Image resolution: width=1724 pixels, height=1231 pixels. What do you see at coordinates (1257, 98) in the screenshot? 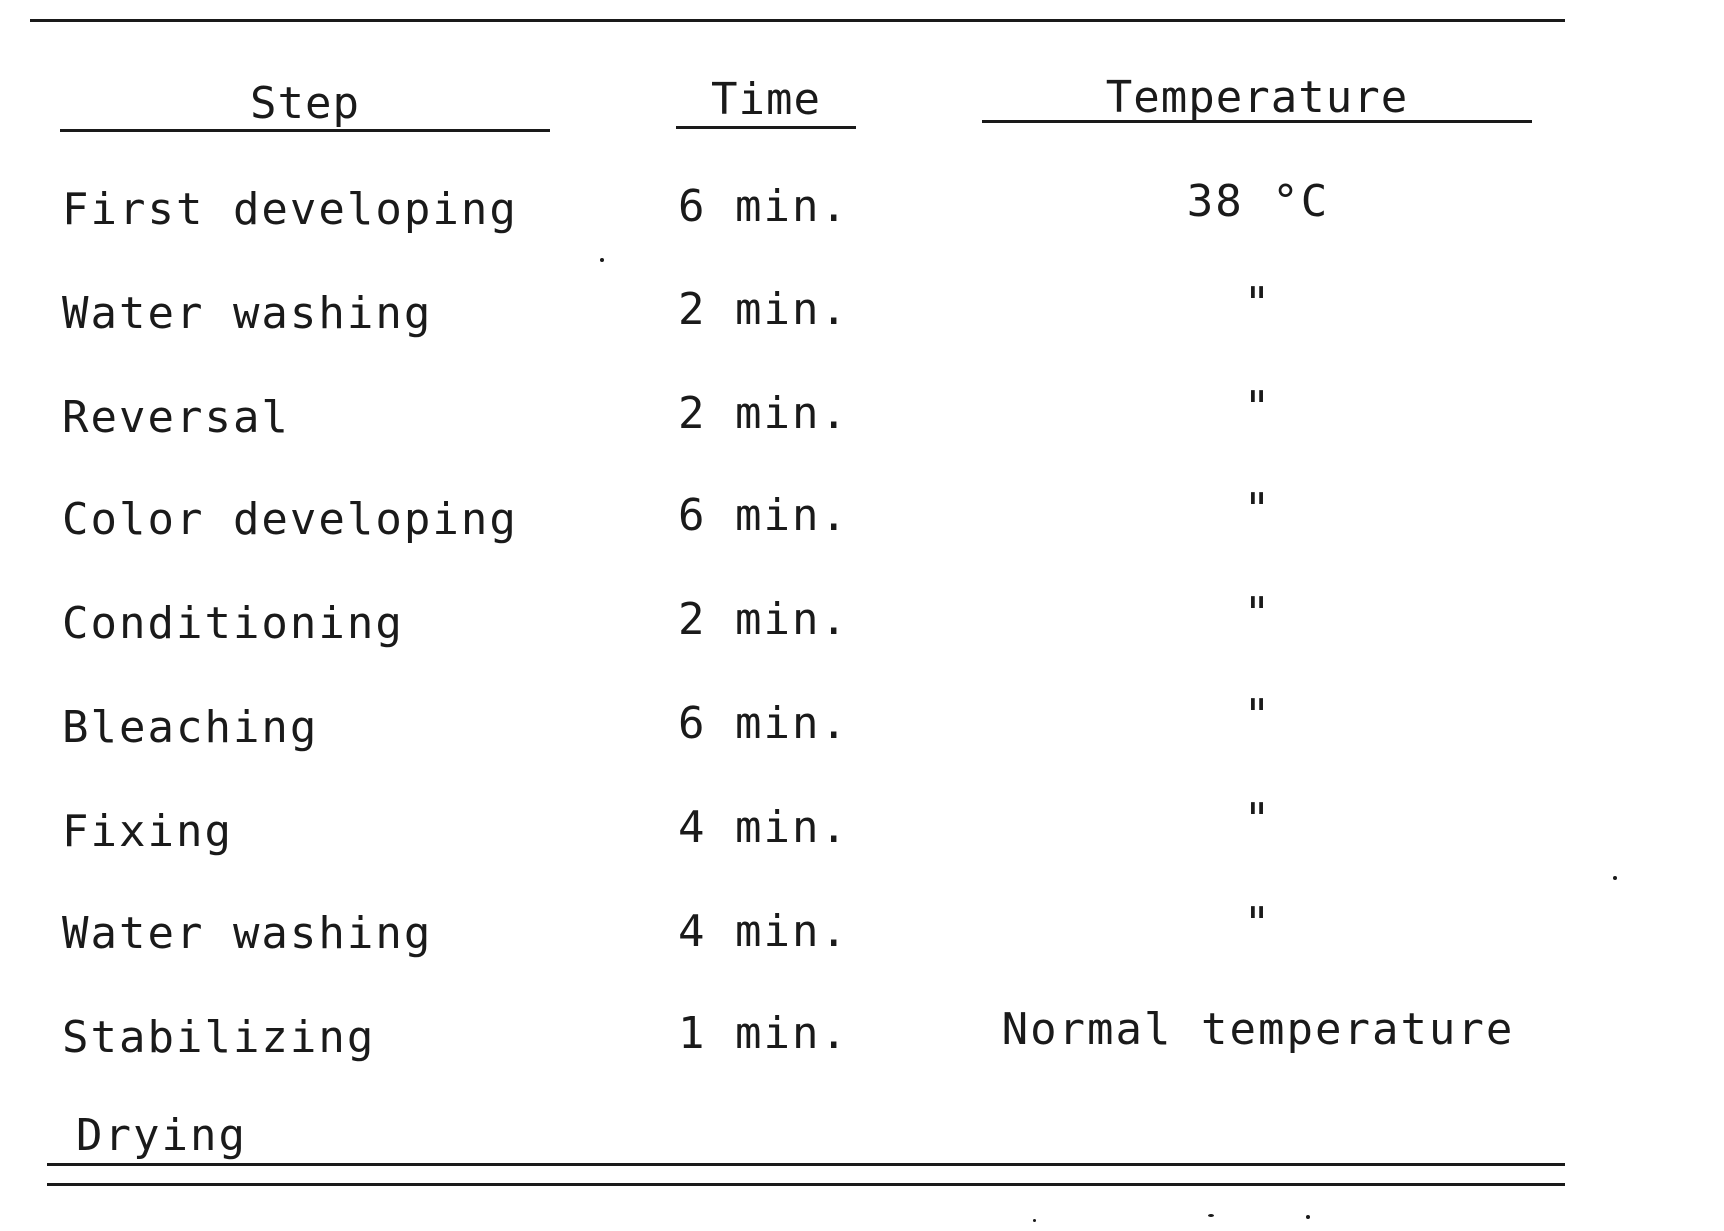
I see `header-temperature: Temperature` at bounding box center [1257, 98].